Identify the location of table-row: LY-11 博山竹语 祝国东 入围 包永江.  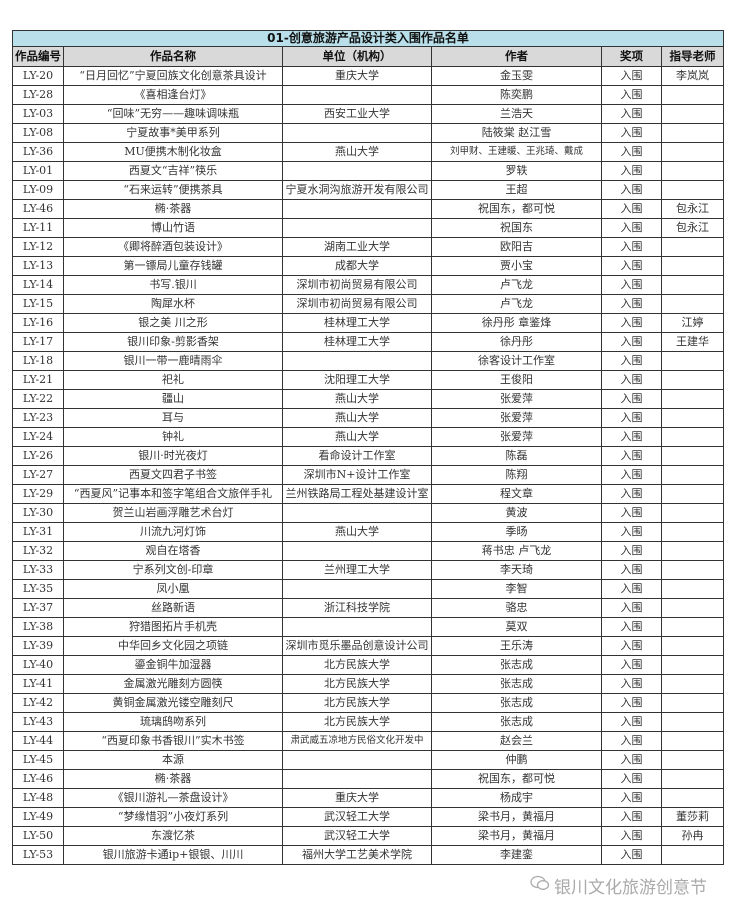
(368, 228).